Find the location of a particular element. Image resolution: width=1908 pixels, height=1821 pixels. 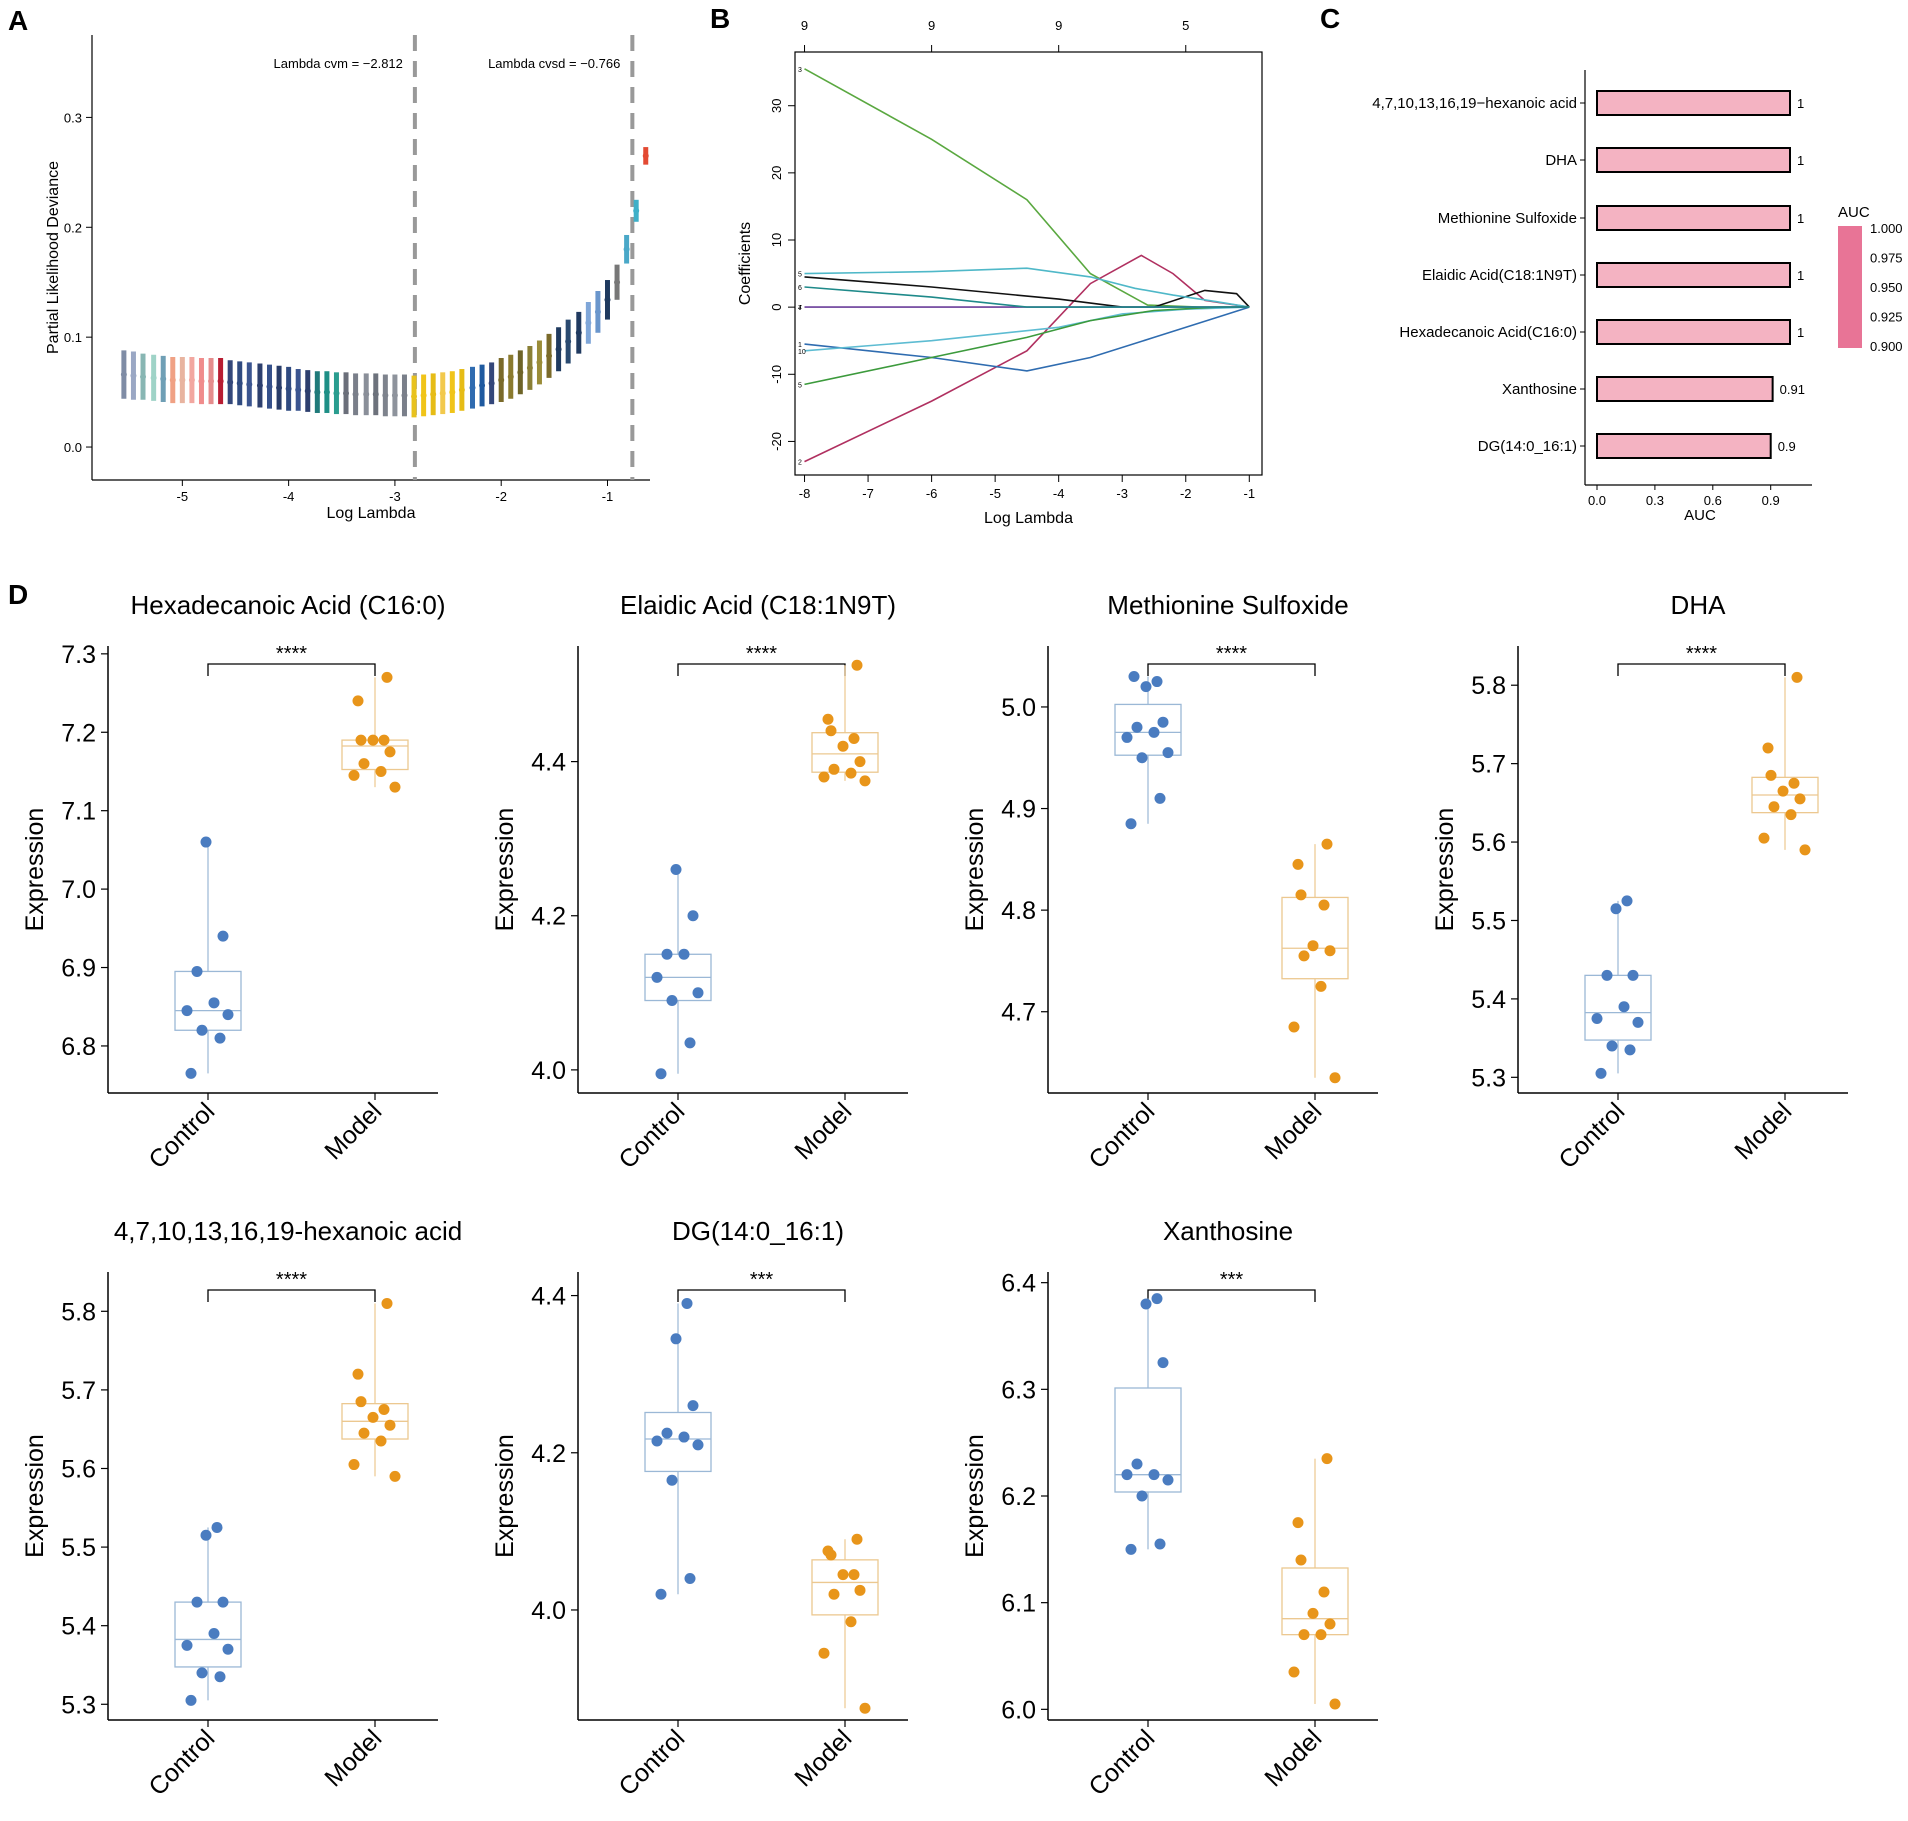

panel-label-b: B is located at coordinates (720, 18).